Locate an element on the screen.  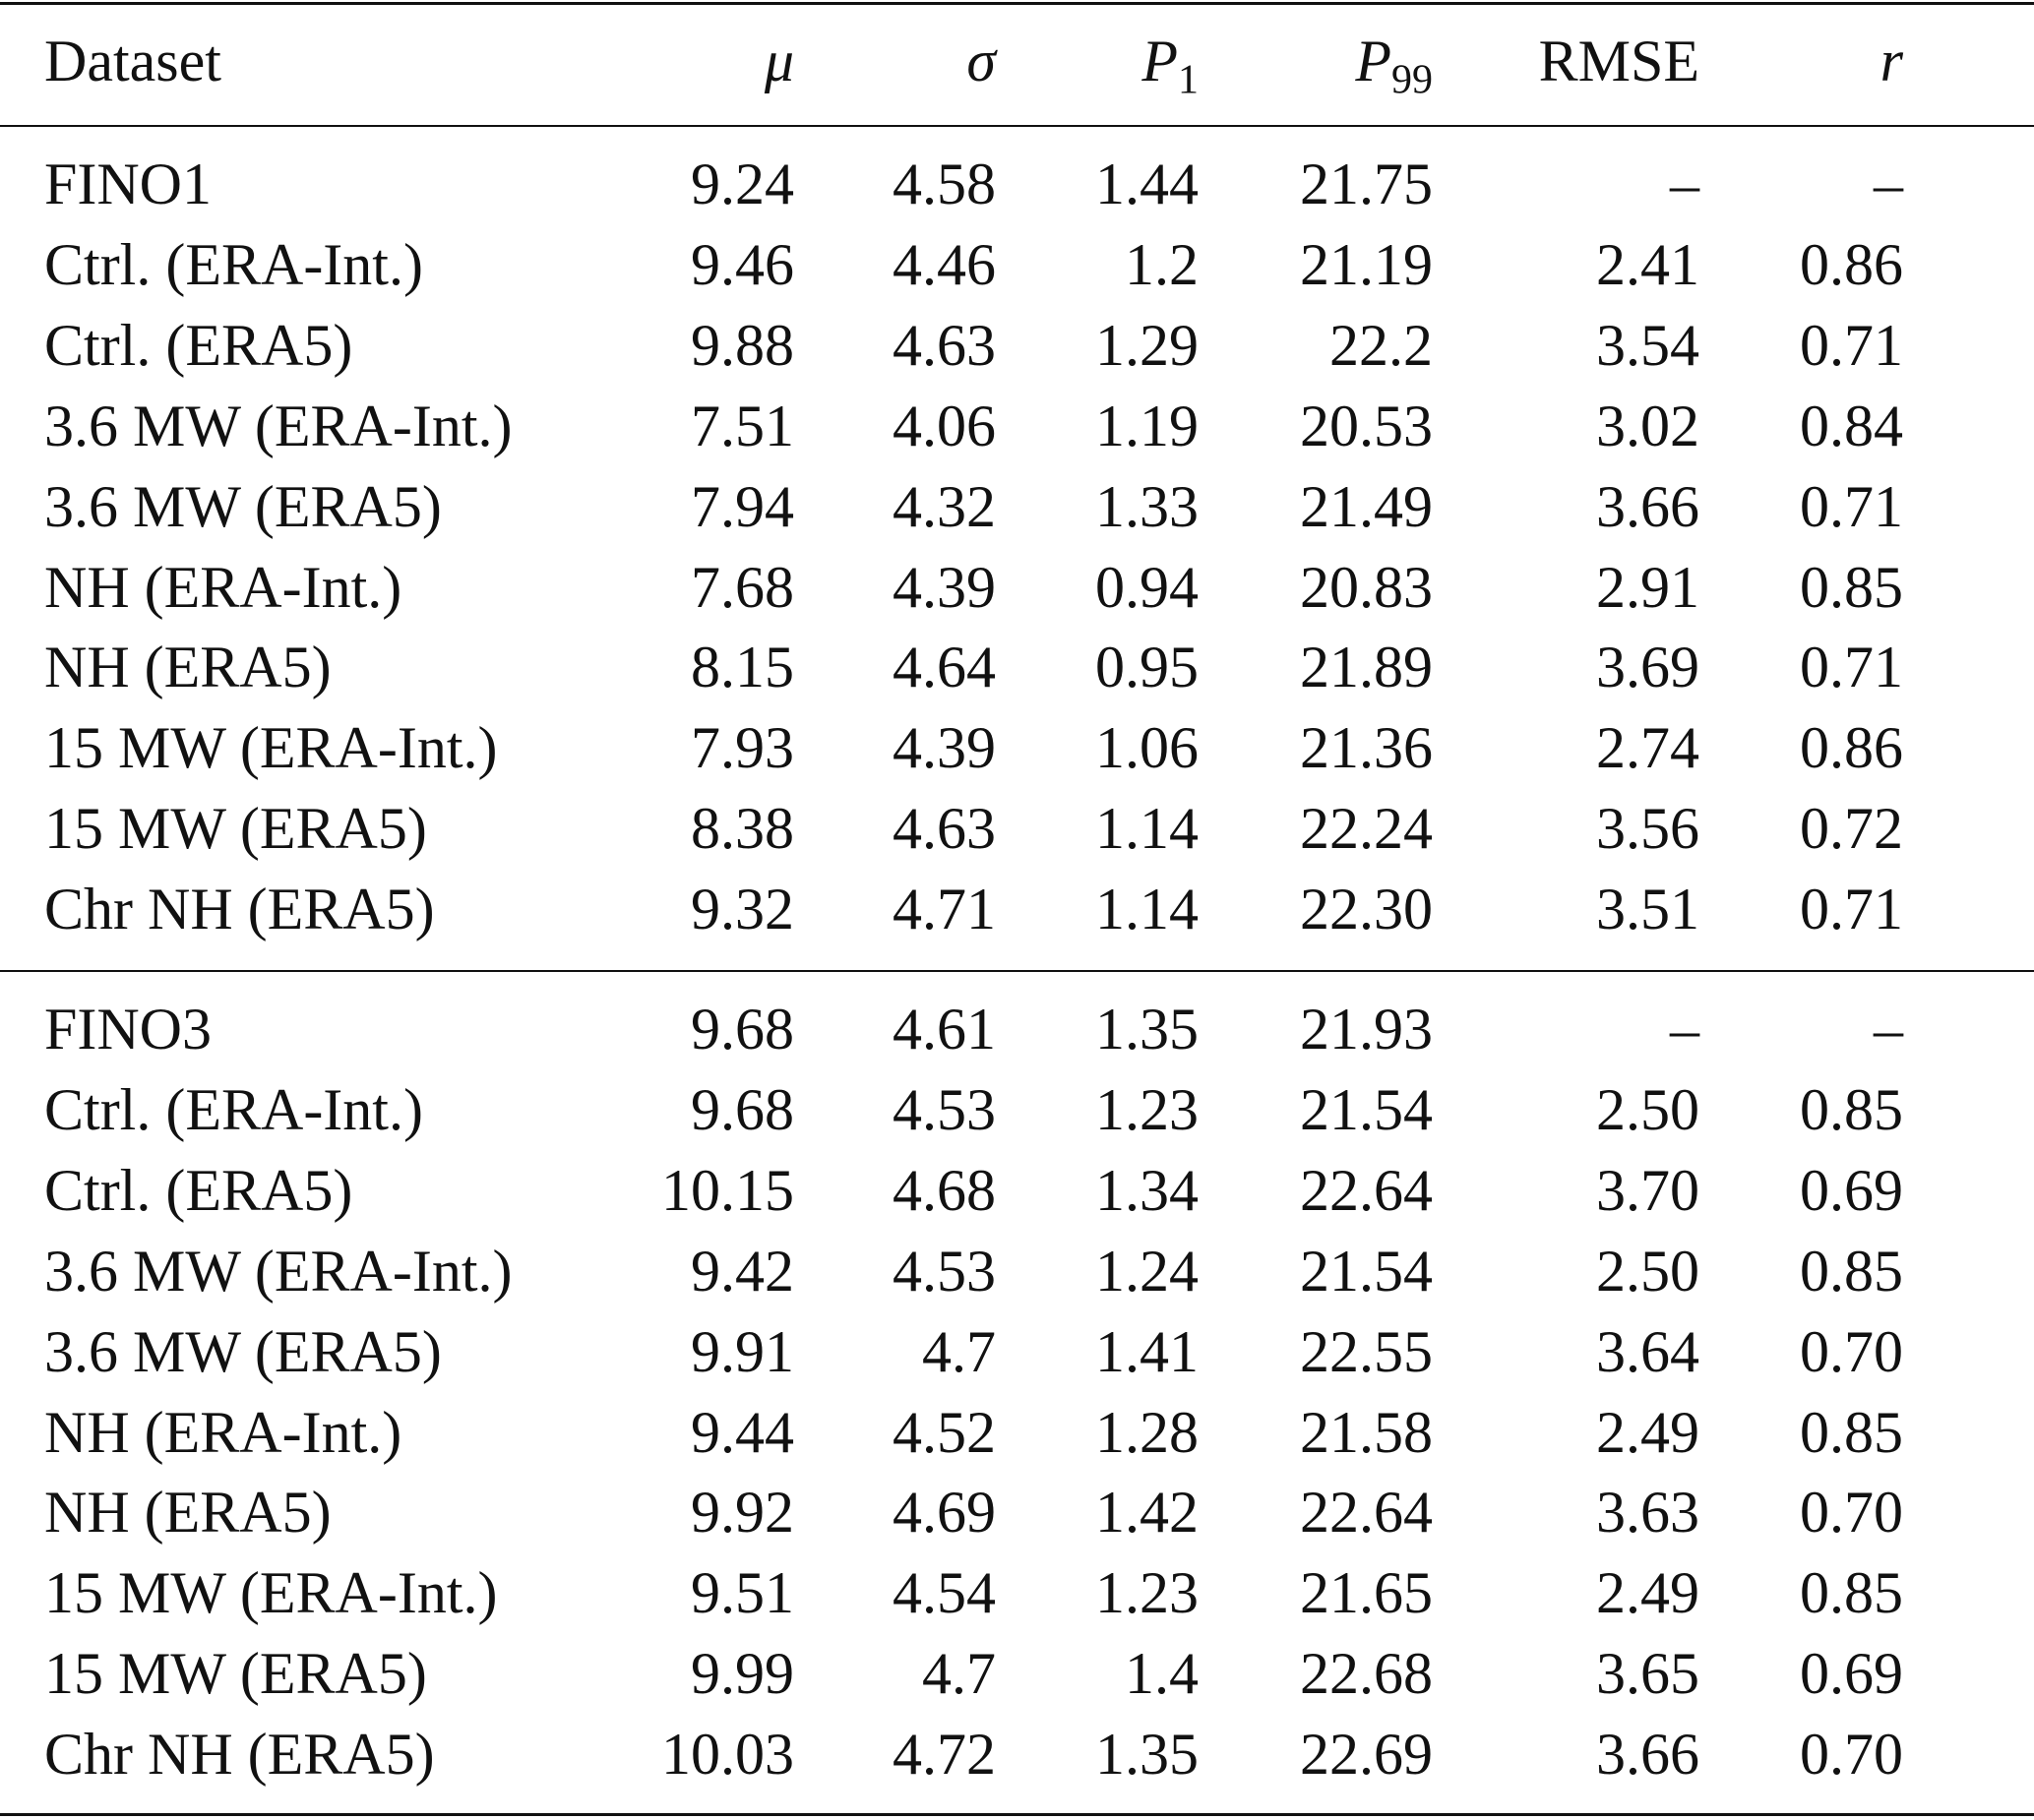
value-cell: 4.54 is located at coordinates (945, 1593).